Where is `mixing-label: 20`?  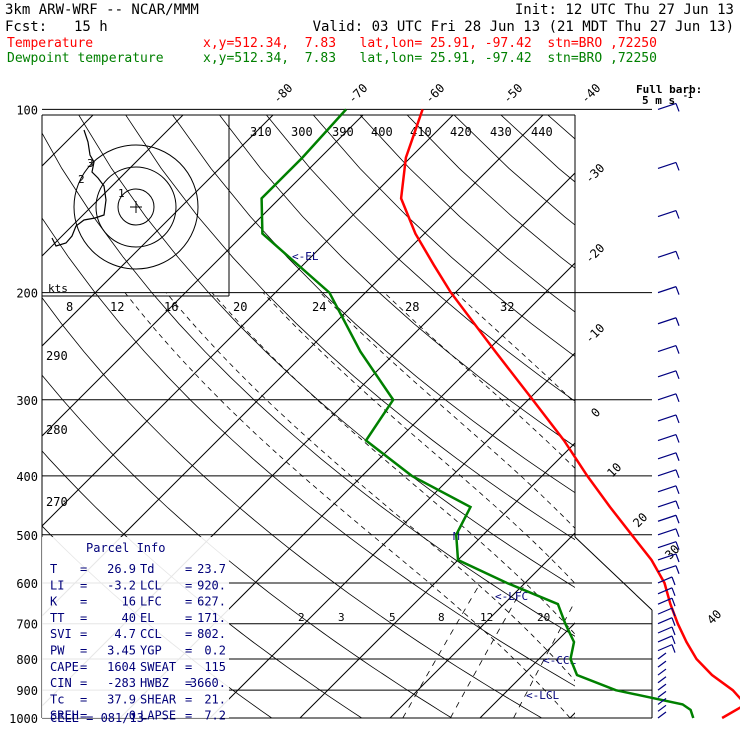 mixing-label: 20 is located at coordinates (543, 617).